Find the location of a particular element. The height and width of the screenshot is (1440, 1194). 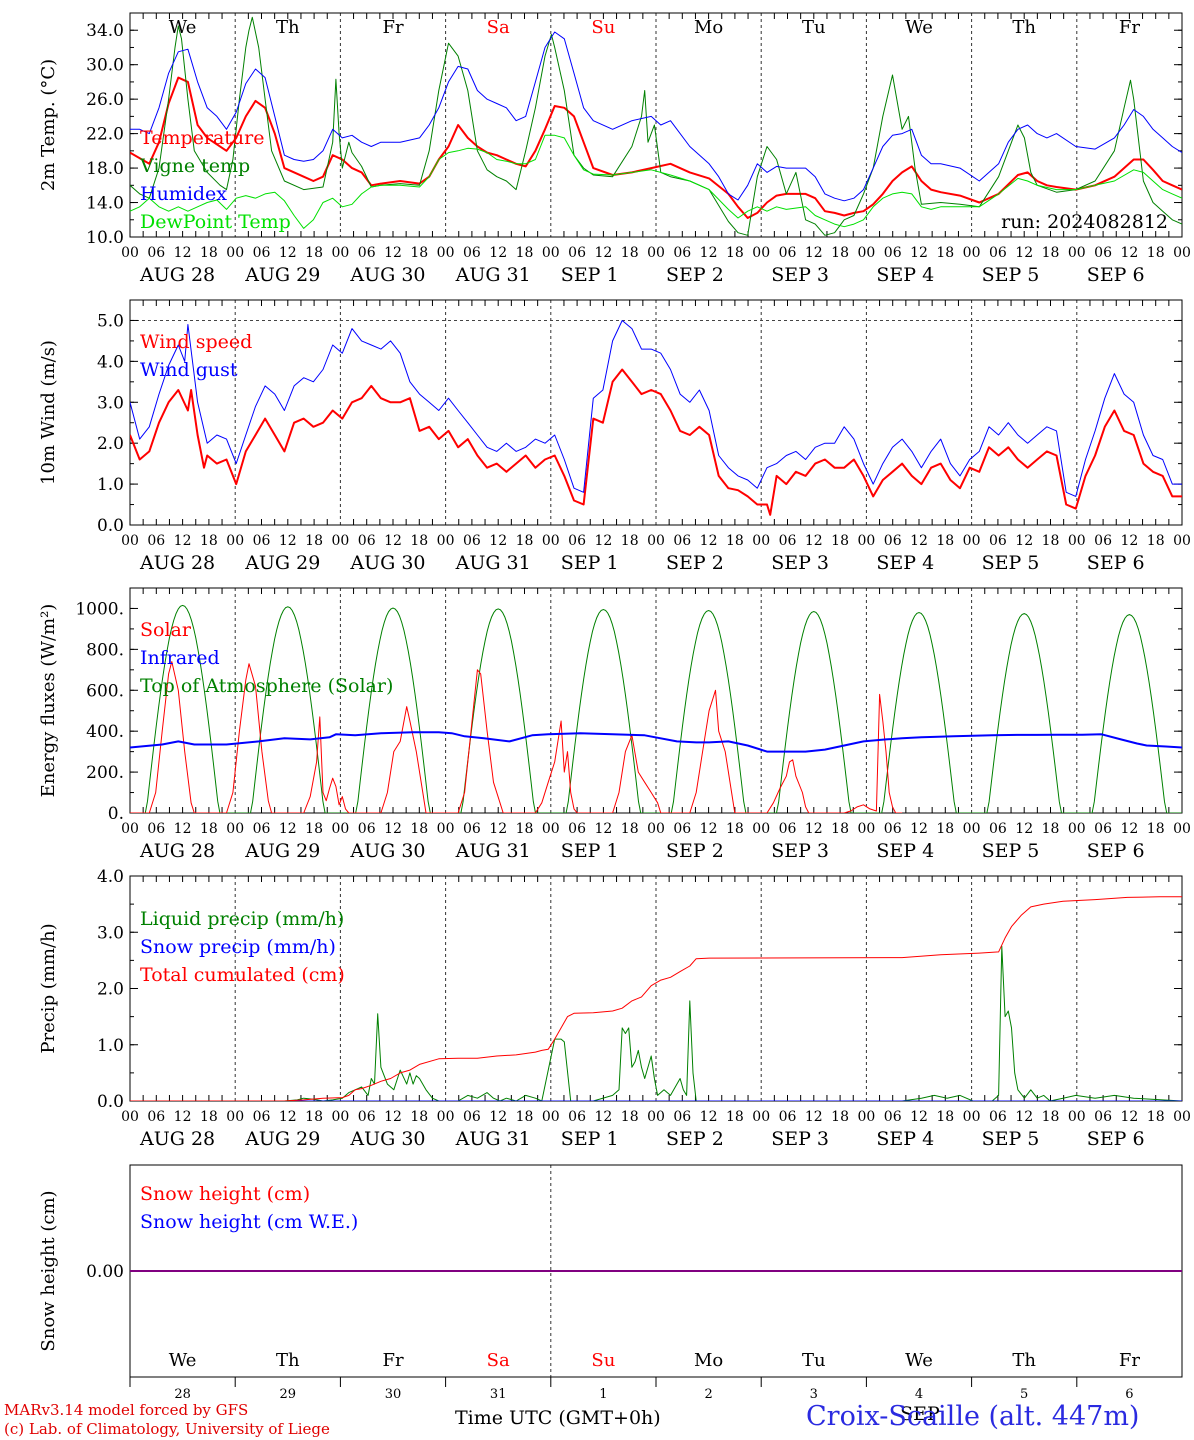

legend-entry: Wind speed is located at coordinates (196, 342).